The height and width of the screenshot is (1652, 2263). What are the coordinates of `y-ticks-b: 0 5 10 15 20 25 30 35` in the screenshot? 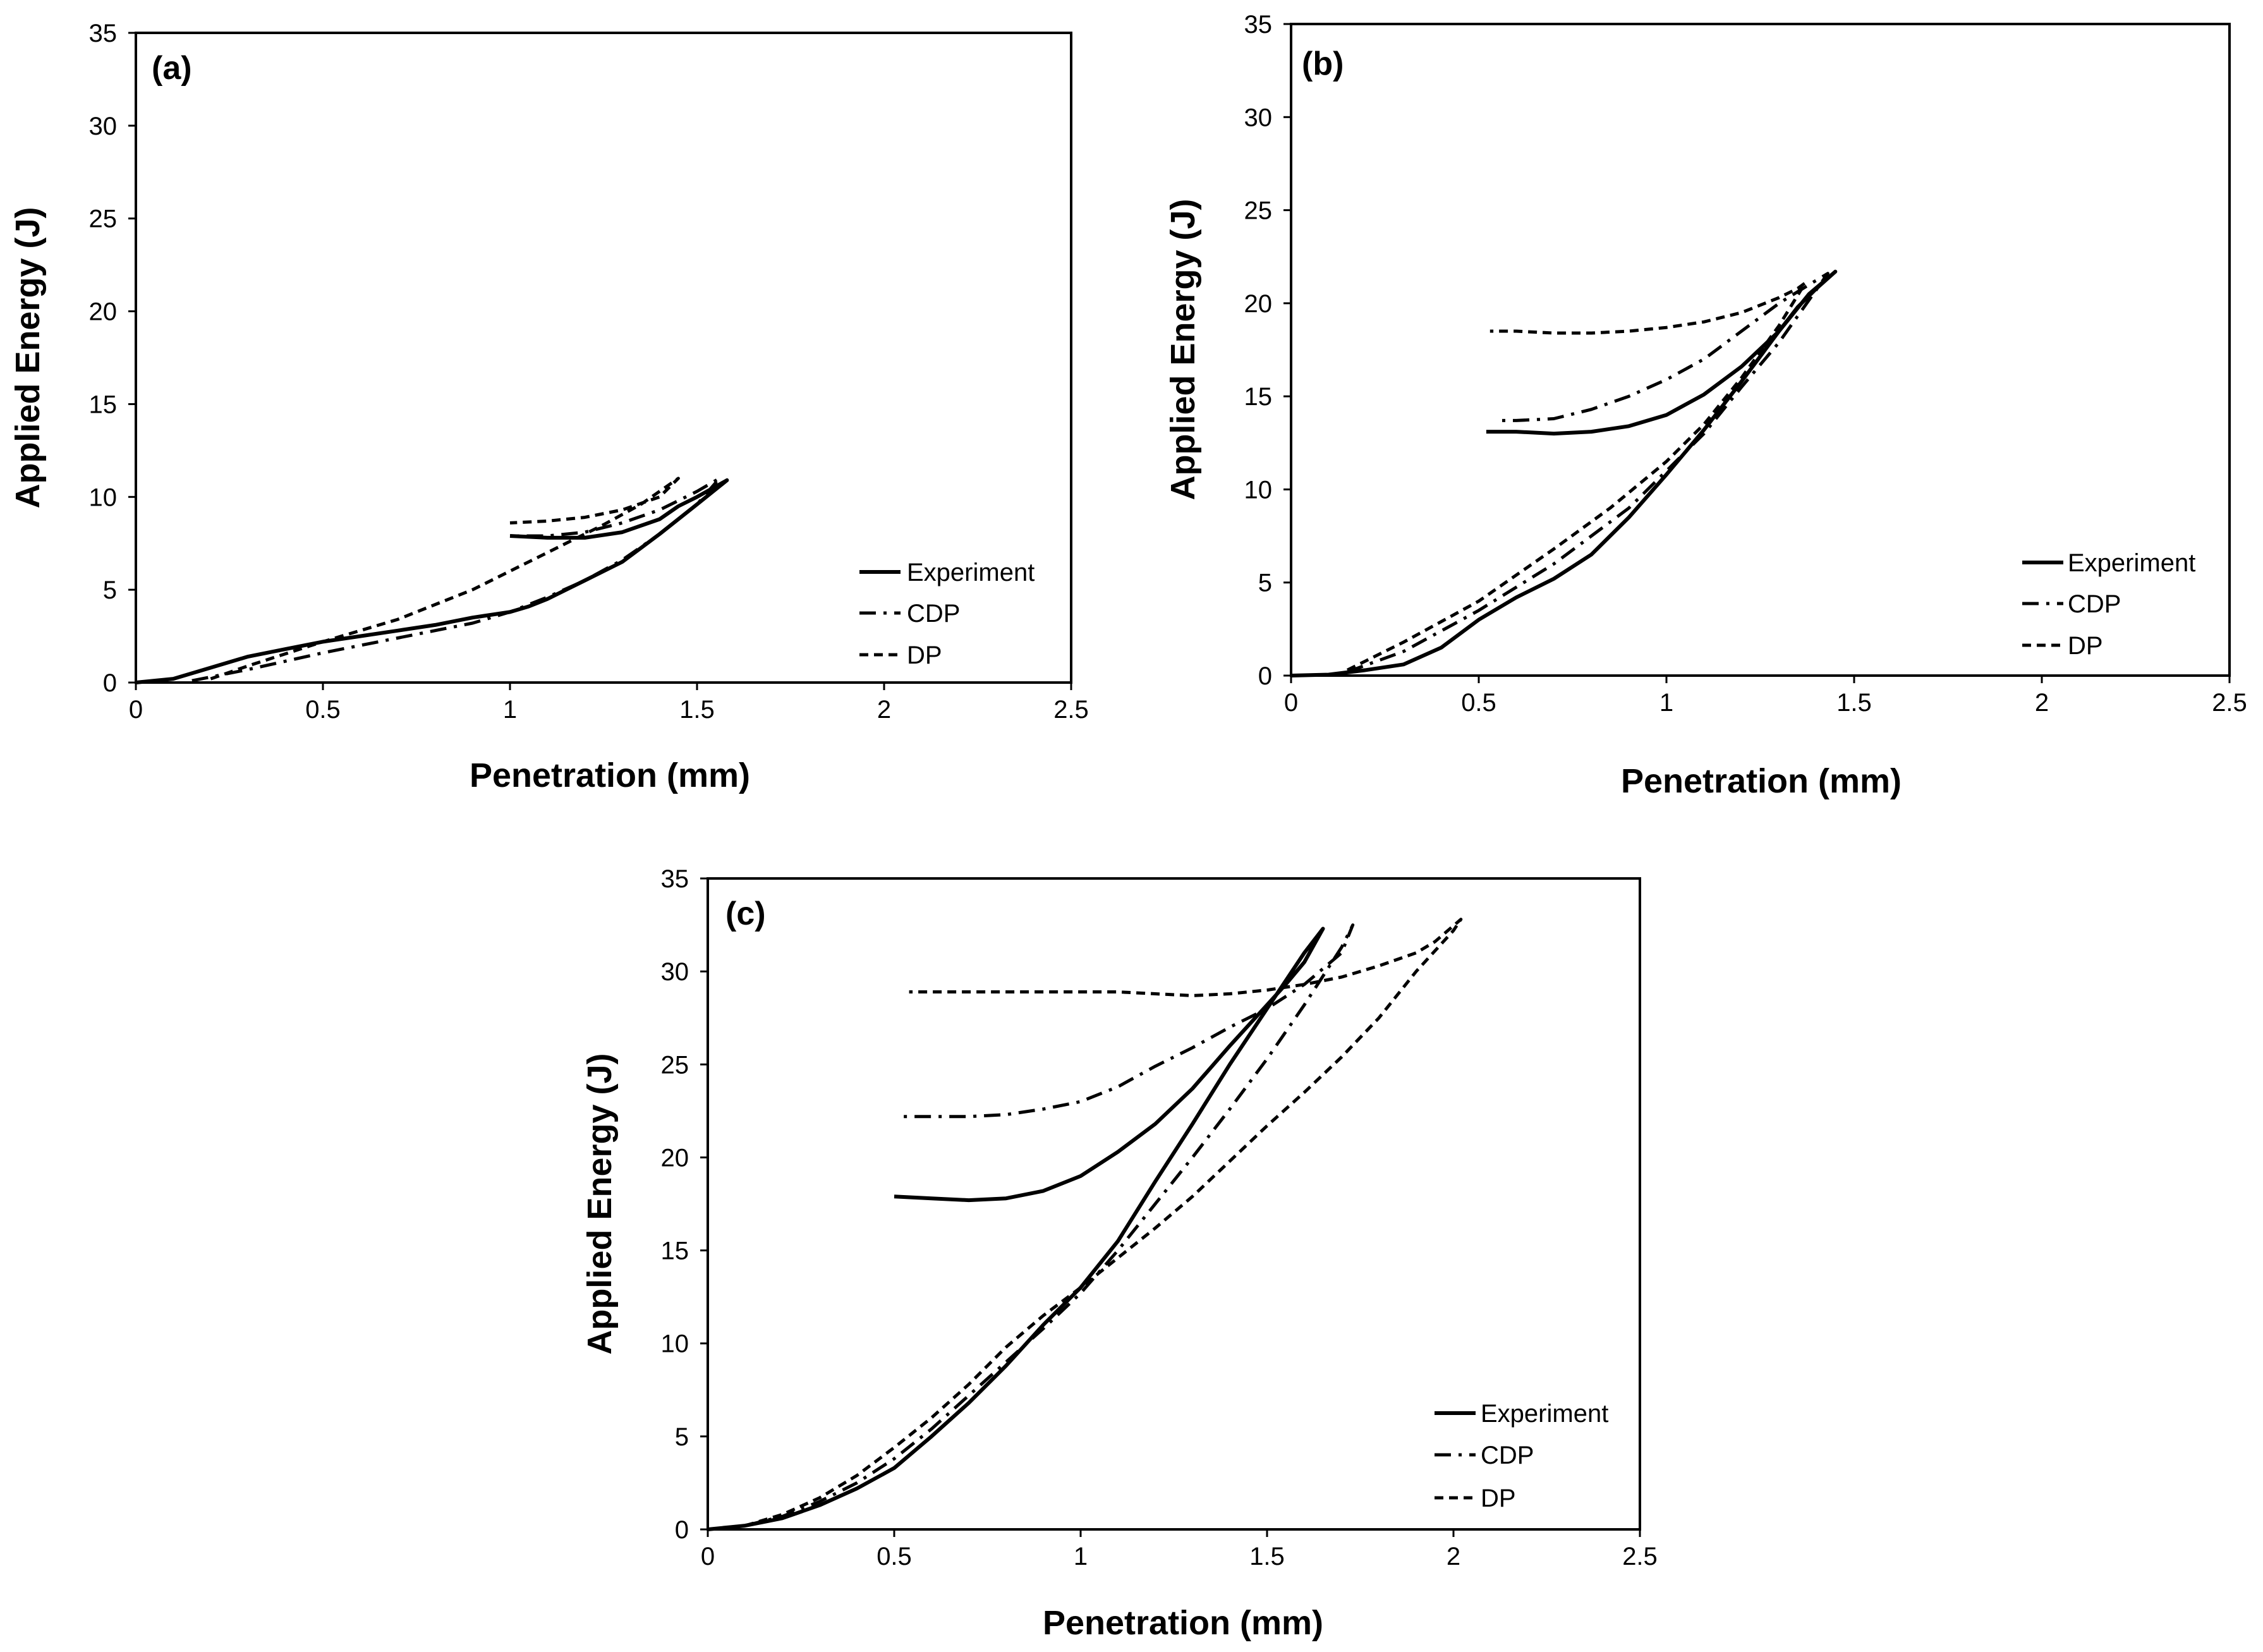 It's located at (1267, 350).